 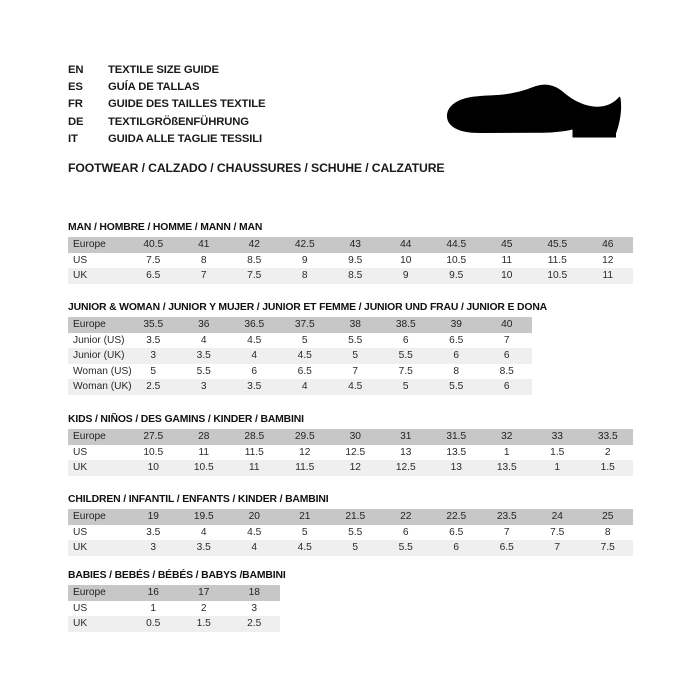 I want to click on table-row: US 10.5 11 11.5 12 12.5 13 13.5 1 1.5 2, so click(x=350, y=452).